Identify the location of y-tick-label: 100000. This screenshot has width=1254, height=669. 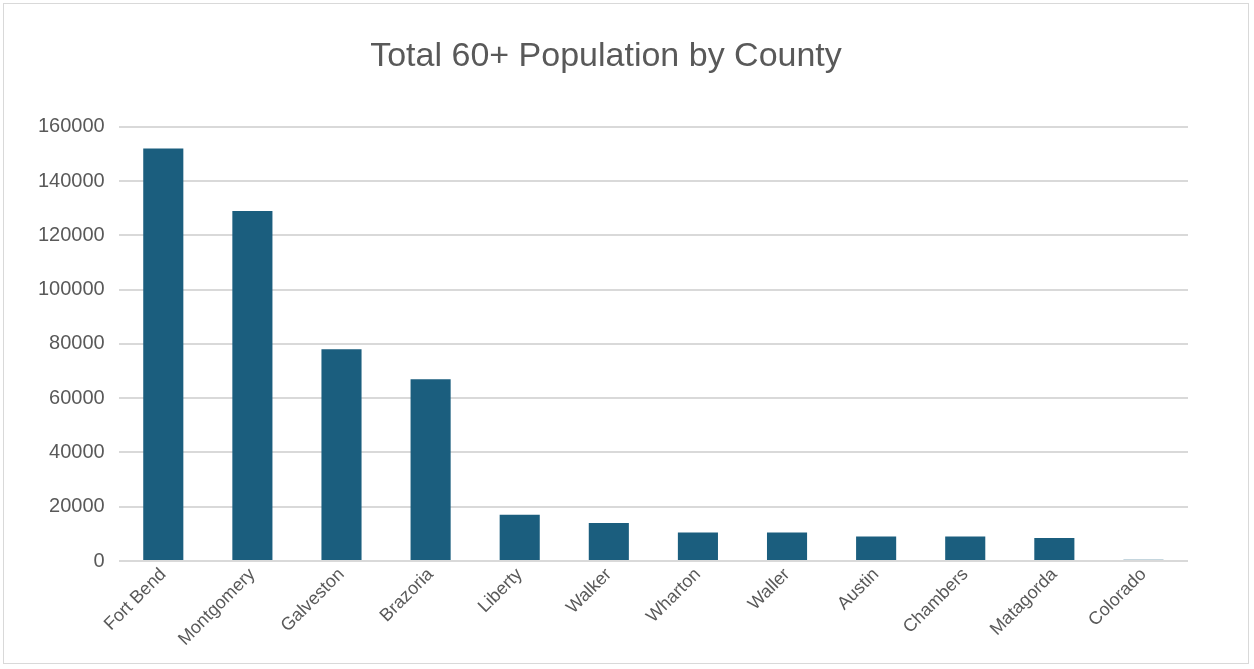
(71, 288).